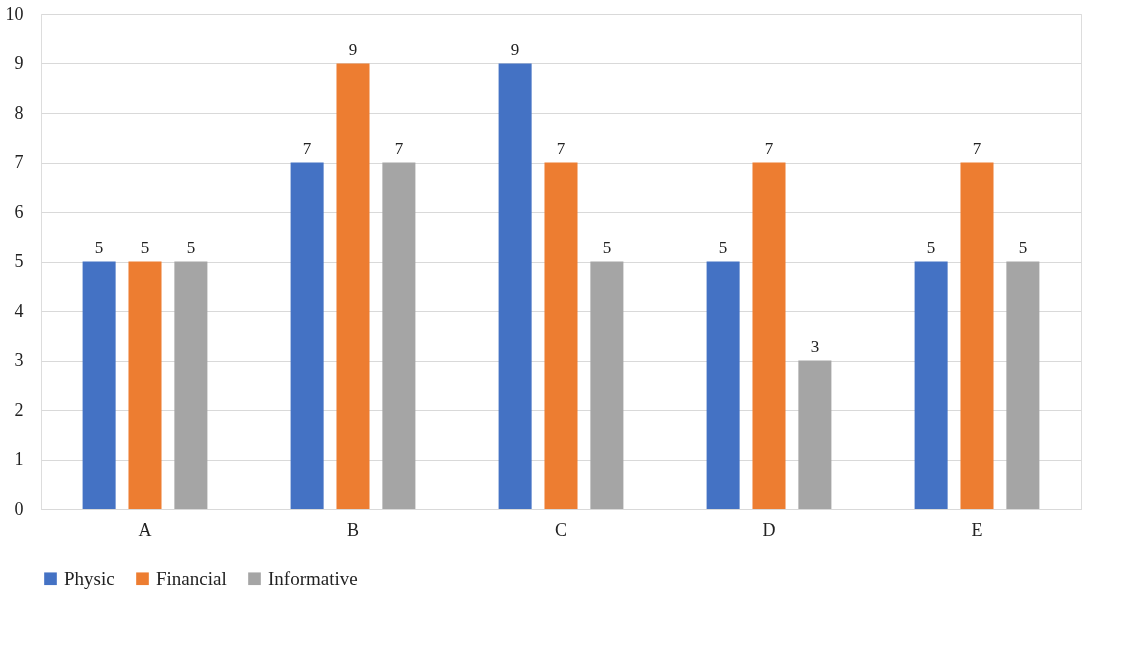 Image resolution: width=1135 pixels, height=646 pixels. Describe the element at coordinates (19, 508) in the screenshot. I see `y-tick-label: 0` at that location.